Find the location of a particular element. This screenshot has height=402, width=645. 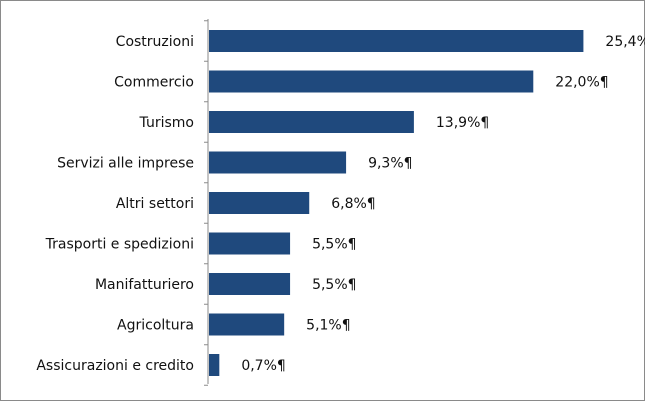

data-label: 6,8%¶ is located at coordinates (353, 204).